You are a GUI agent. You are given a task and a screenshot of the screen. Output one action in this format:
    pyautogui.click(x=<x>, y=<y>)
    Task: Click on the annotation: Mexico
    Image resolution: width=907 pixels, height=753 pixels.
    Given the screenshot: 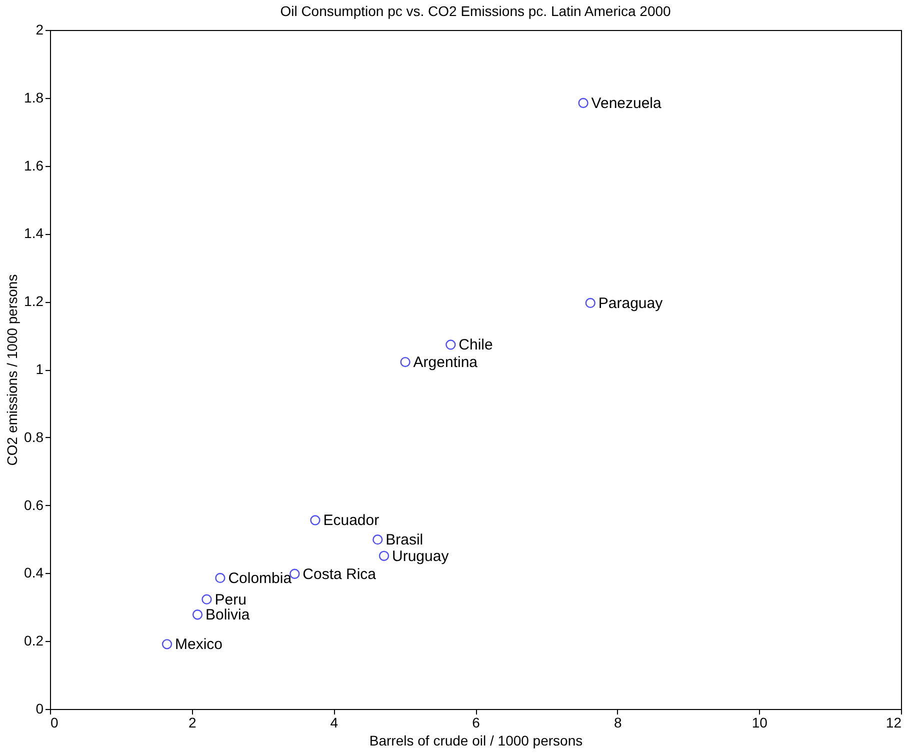 What is the action you would take?
    pyautogui.click(x=199, y=645)
    